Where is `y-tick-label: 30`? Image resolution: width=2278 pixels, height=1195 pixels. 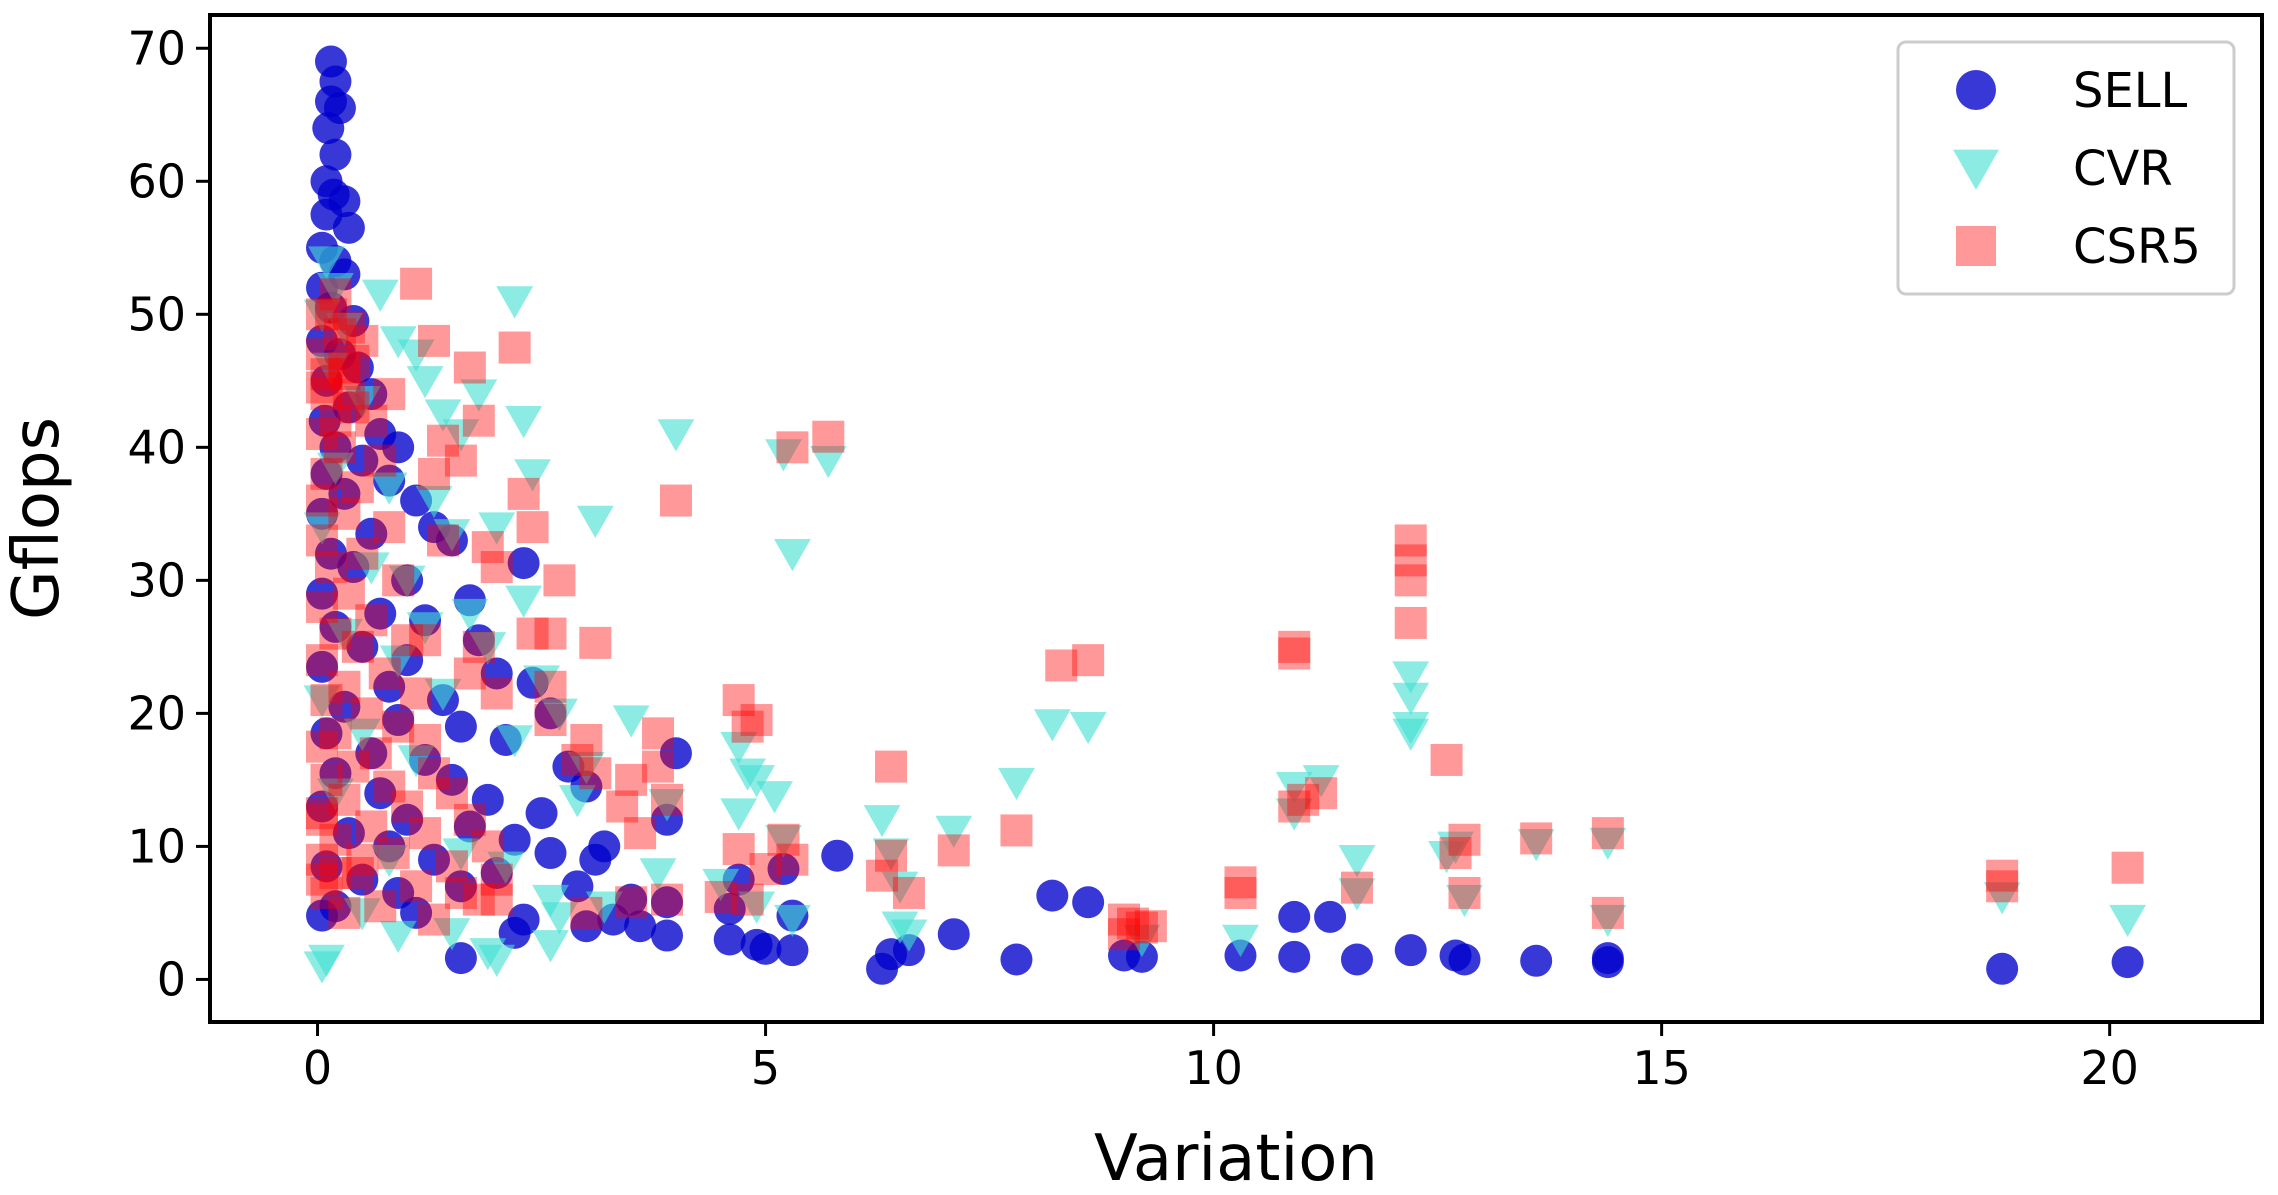 y-tick-label: 30 is located at coordinates (156, 580).